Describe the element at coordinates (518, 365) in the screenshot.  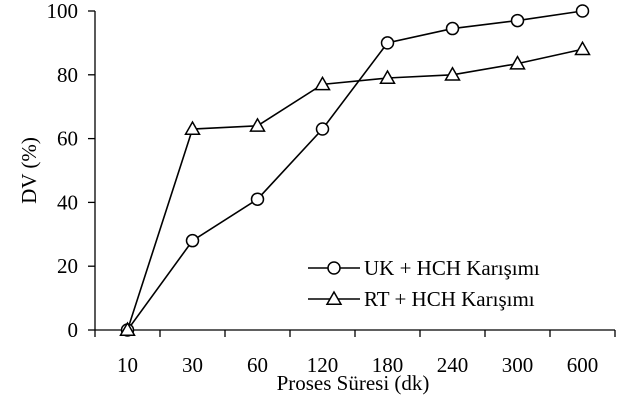
I see `x-tick-label: 300` at that location.